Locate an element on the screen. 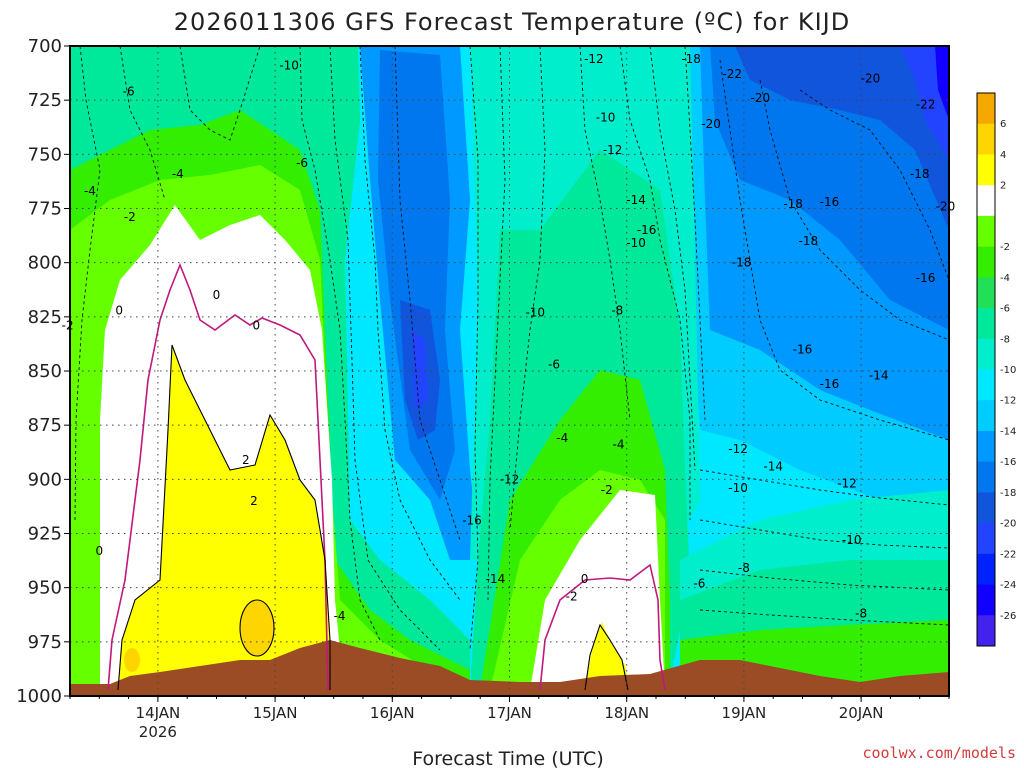 This screenshot has height=768, width=1024. contour-label: 0 is located at coordinates (99, 551).